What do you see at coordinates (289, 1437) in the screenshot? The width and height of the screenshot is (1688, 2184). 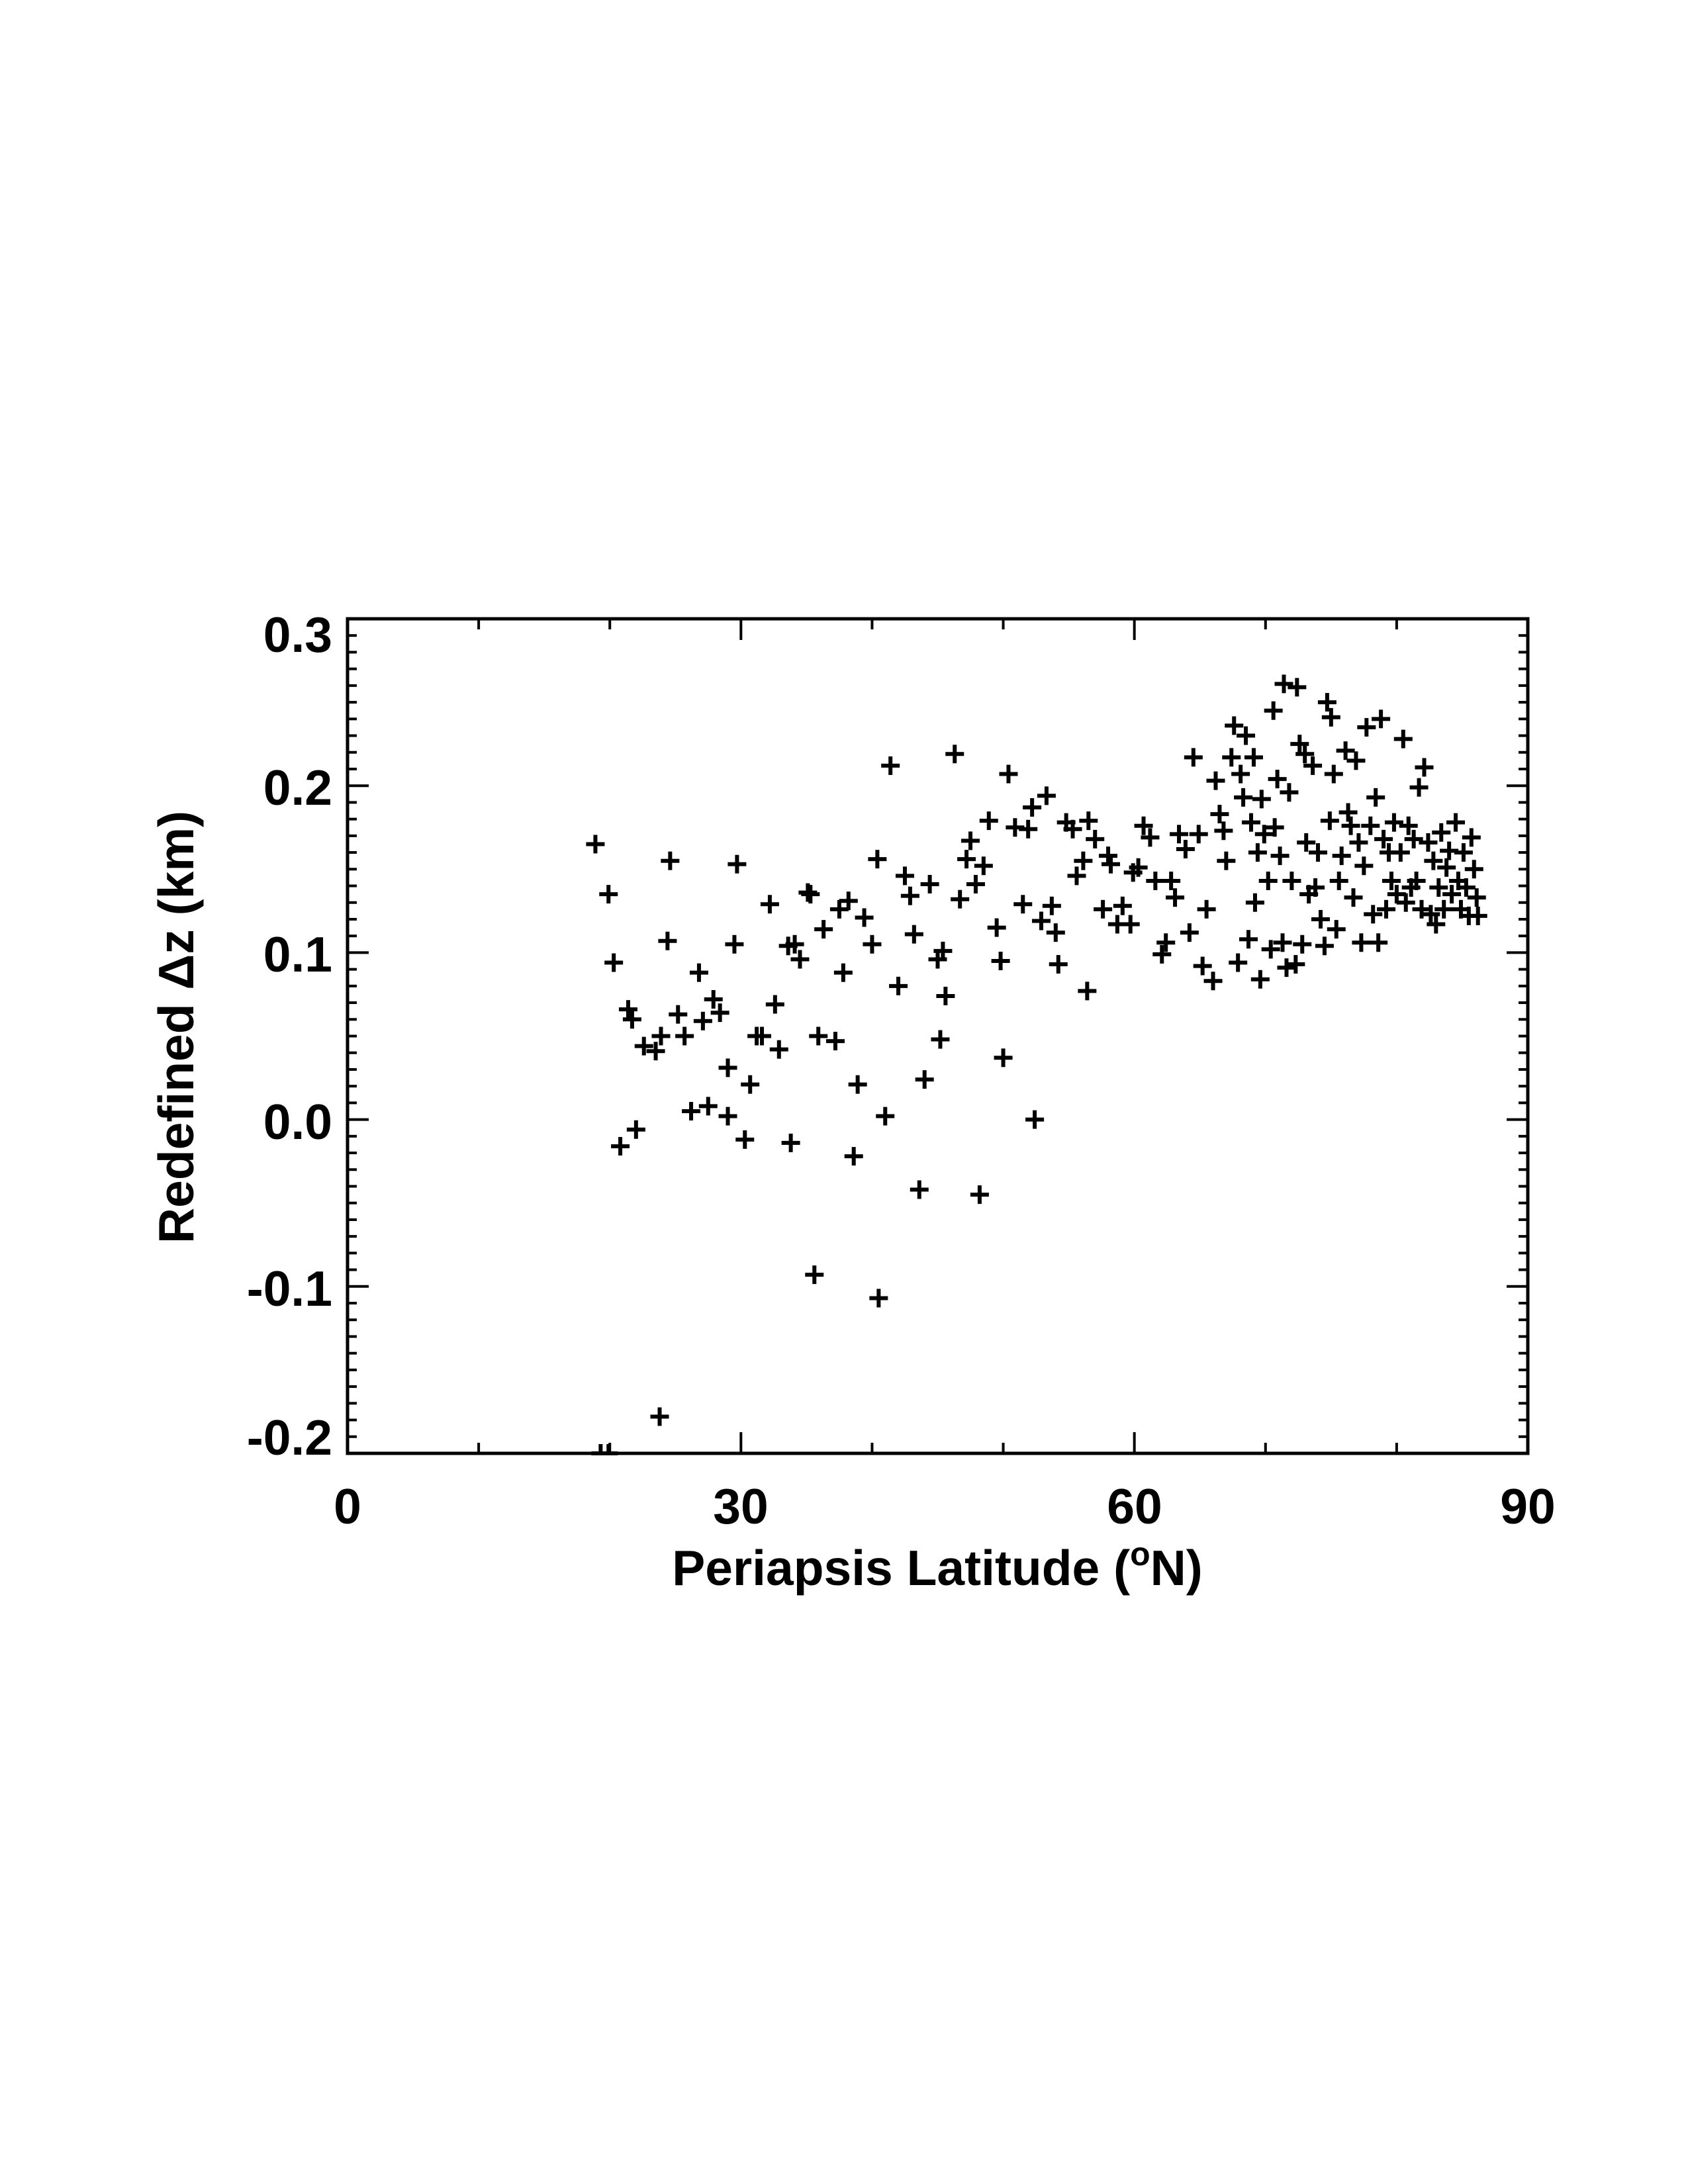 I see `y-tick-label: -0.2` at bounding box center [289, 1437].